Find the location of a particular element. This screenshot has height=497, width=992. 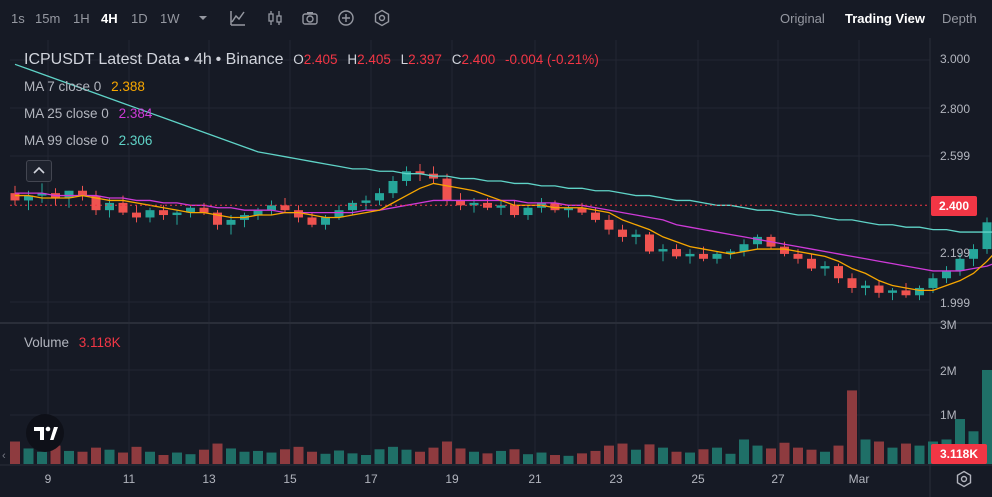

legend-collapse-button is located at coordinates (39, 171).